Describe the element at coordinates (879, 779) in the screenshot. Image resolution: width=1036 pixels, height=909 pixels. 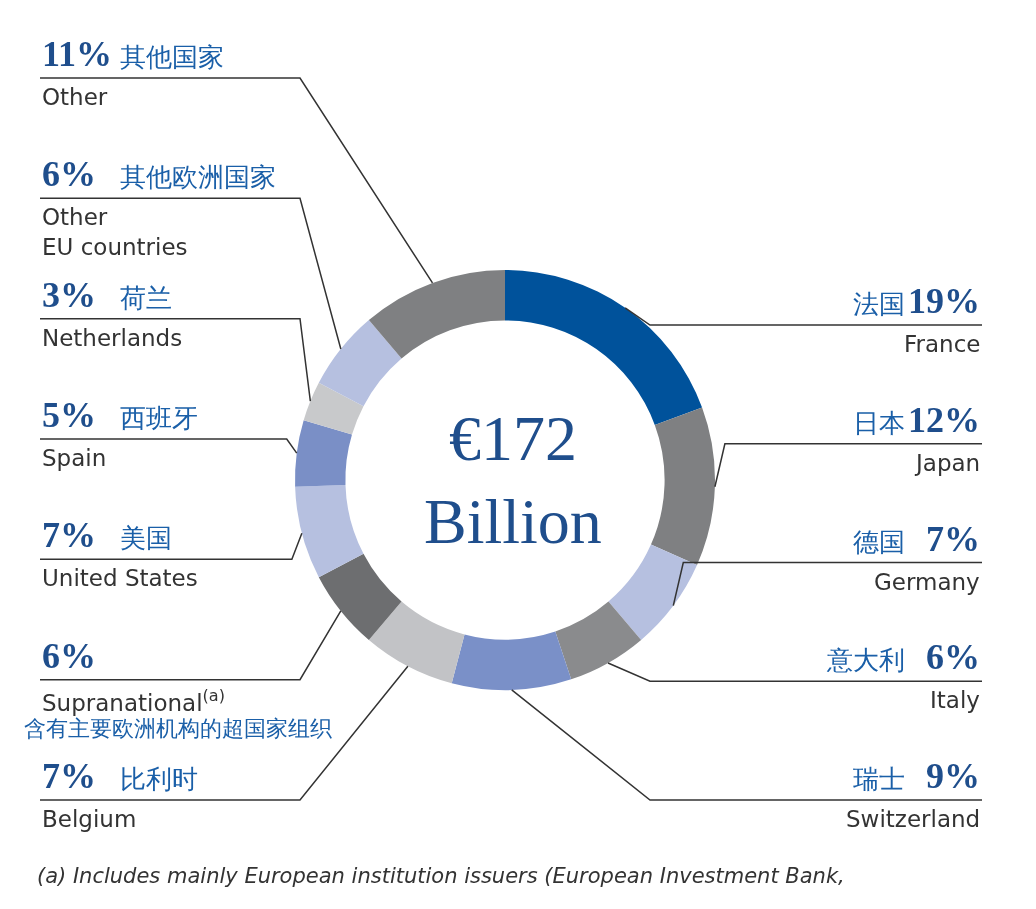
I see `text: 瑞士` at that location.